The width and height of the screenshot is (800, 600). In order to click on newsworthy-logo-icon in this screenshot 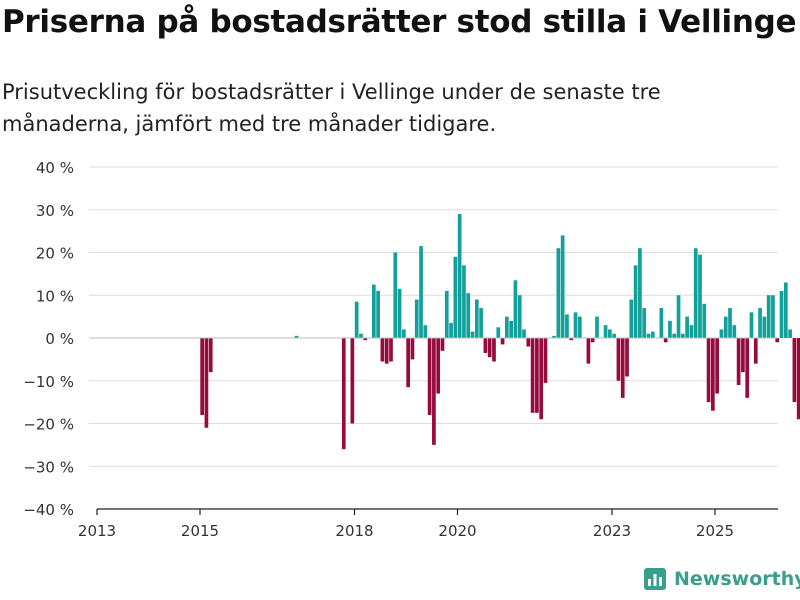, I will do `click(655, 579)`.